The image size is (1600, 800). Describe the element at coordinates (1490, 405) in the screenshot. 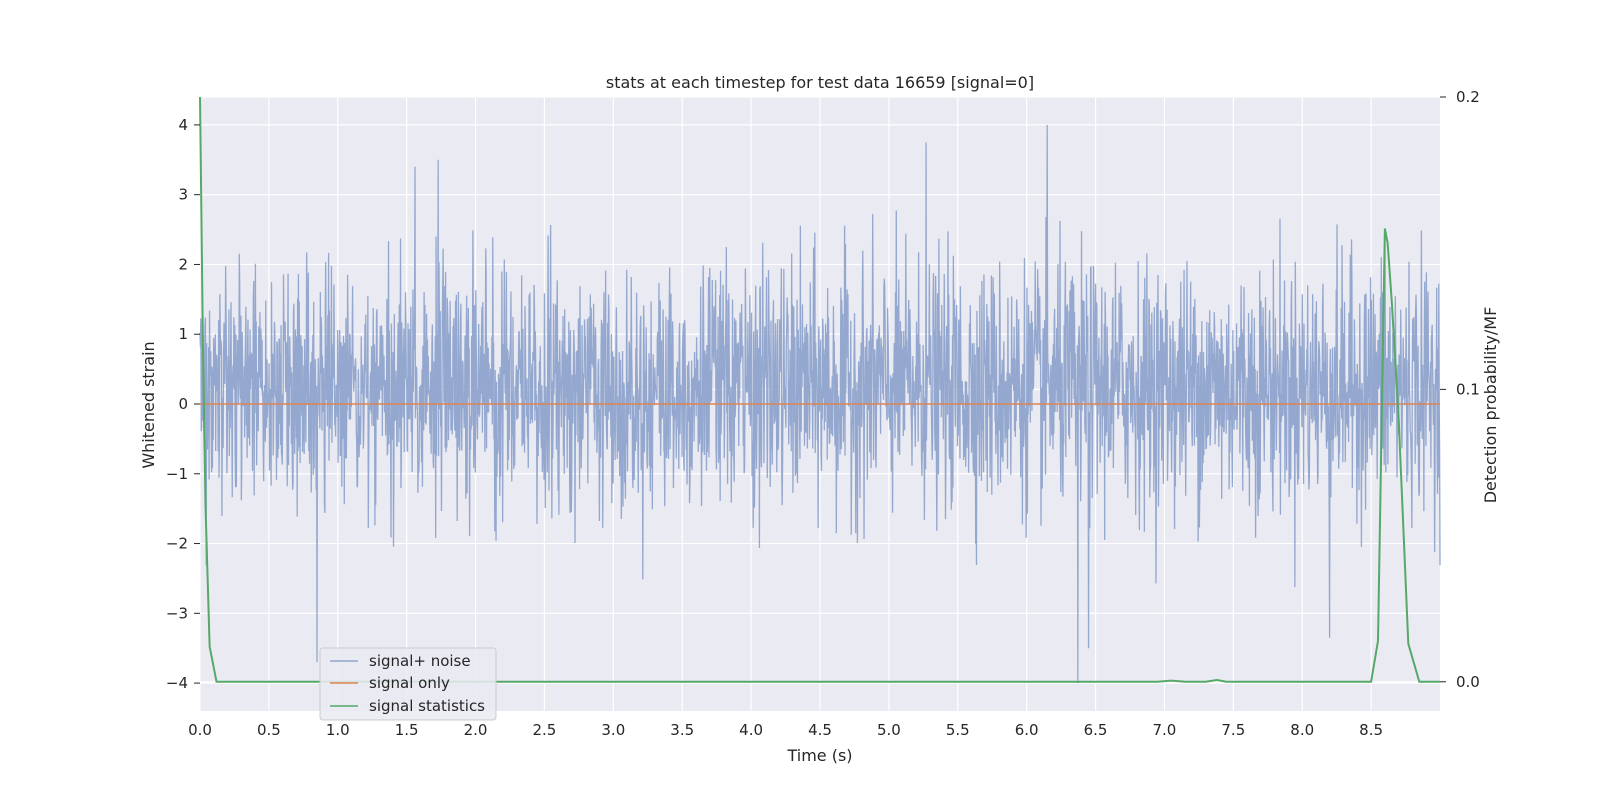

I see `y2-axis-label: Detection probability/MF` at that location.